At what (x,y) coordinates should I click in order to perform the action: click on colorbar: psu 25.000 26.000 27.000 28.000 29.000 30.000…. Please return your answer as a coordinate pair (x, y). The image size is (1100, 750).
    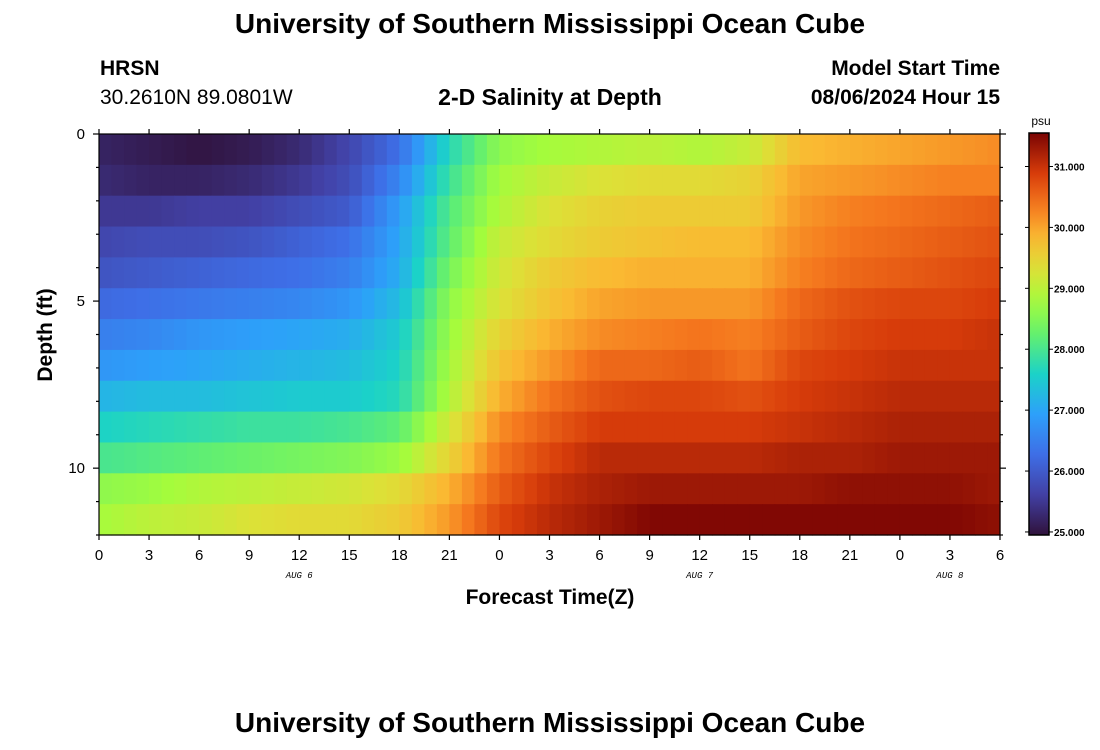
    Looking at the image, I should click on (1055, 326).